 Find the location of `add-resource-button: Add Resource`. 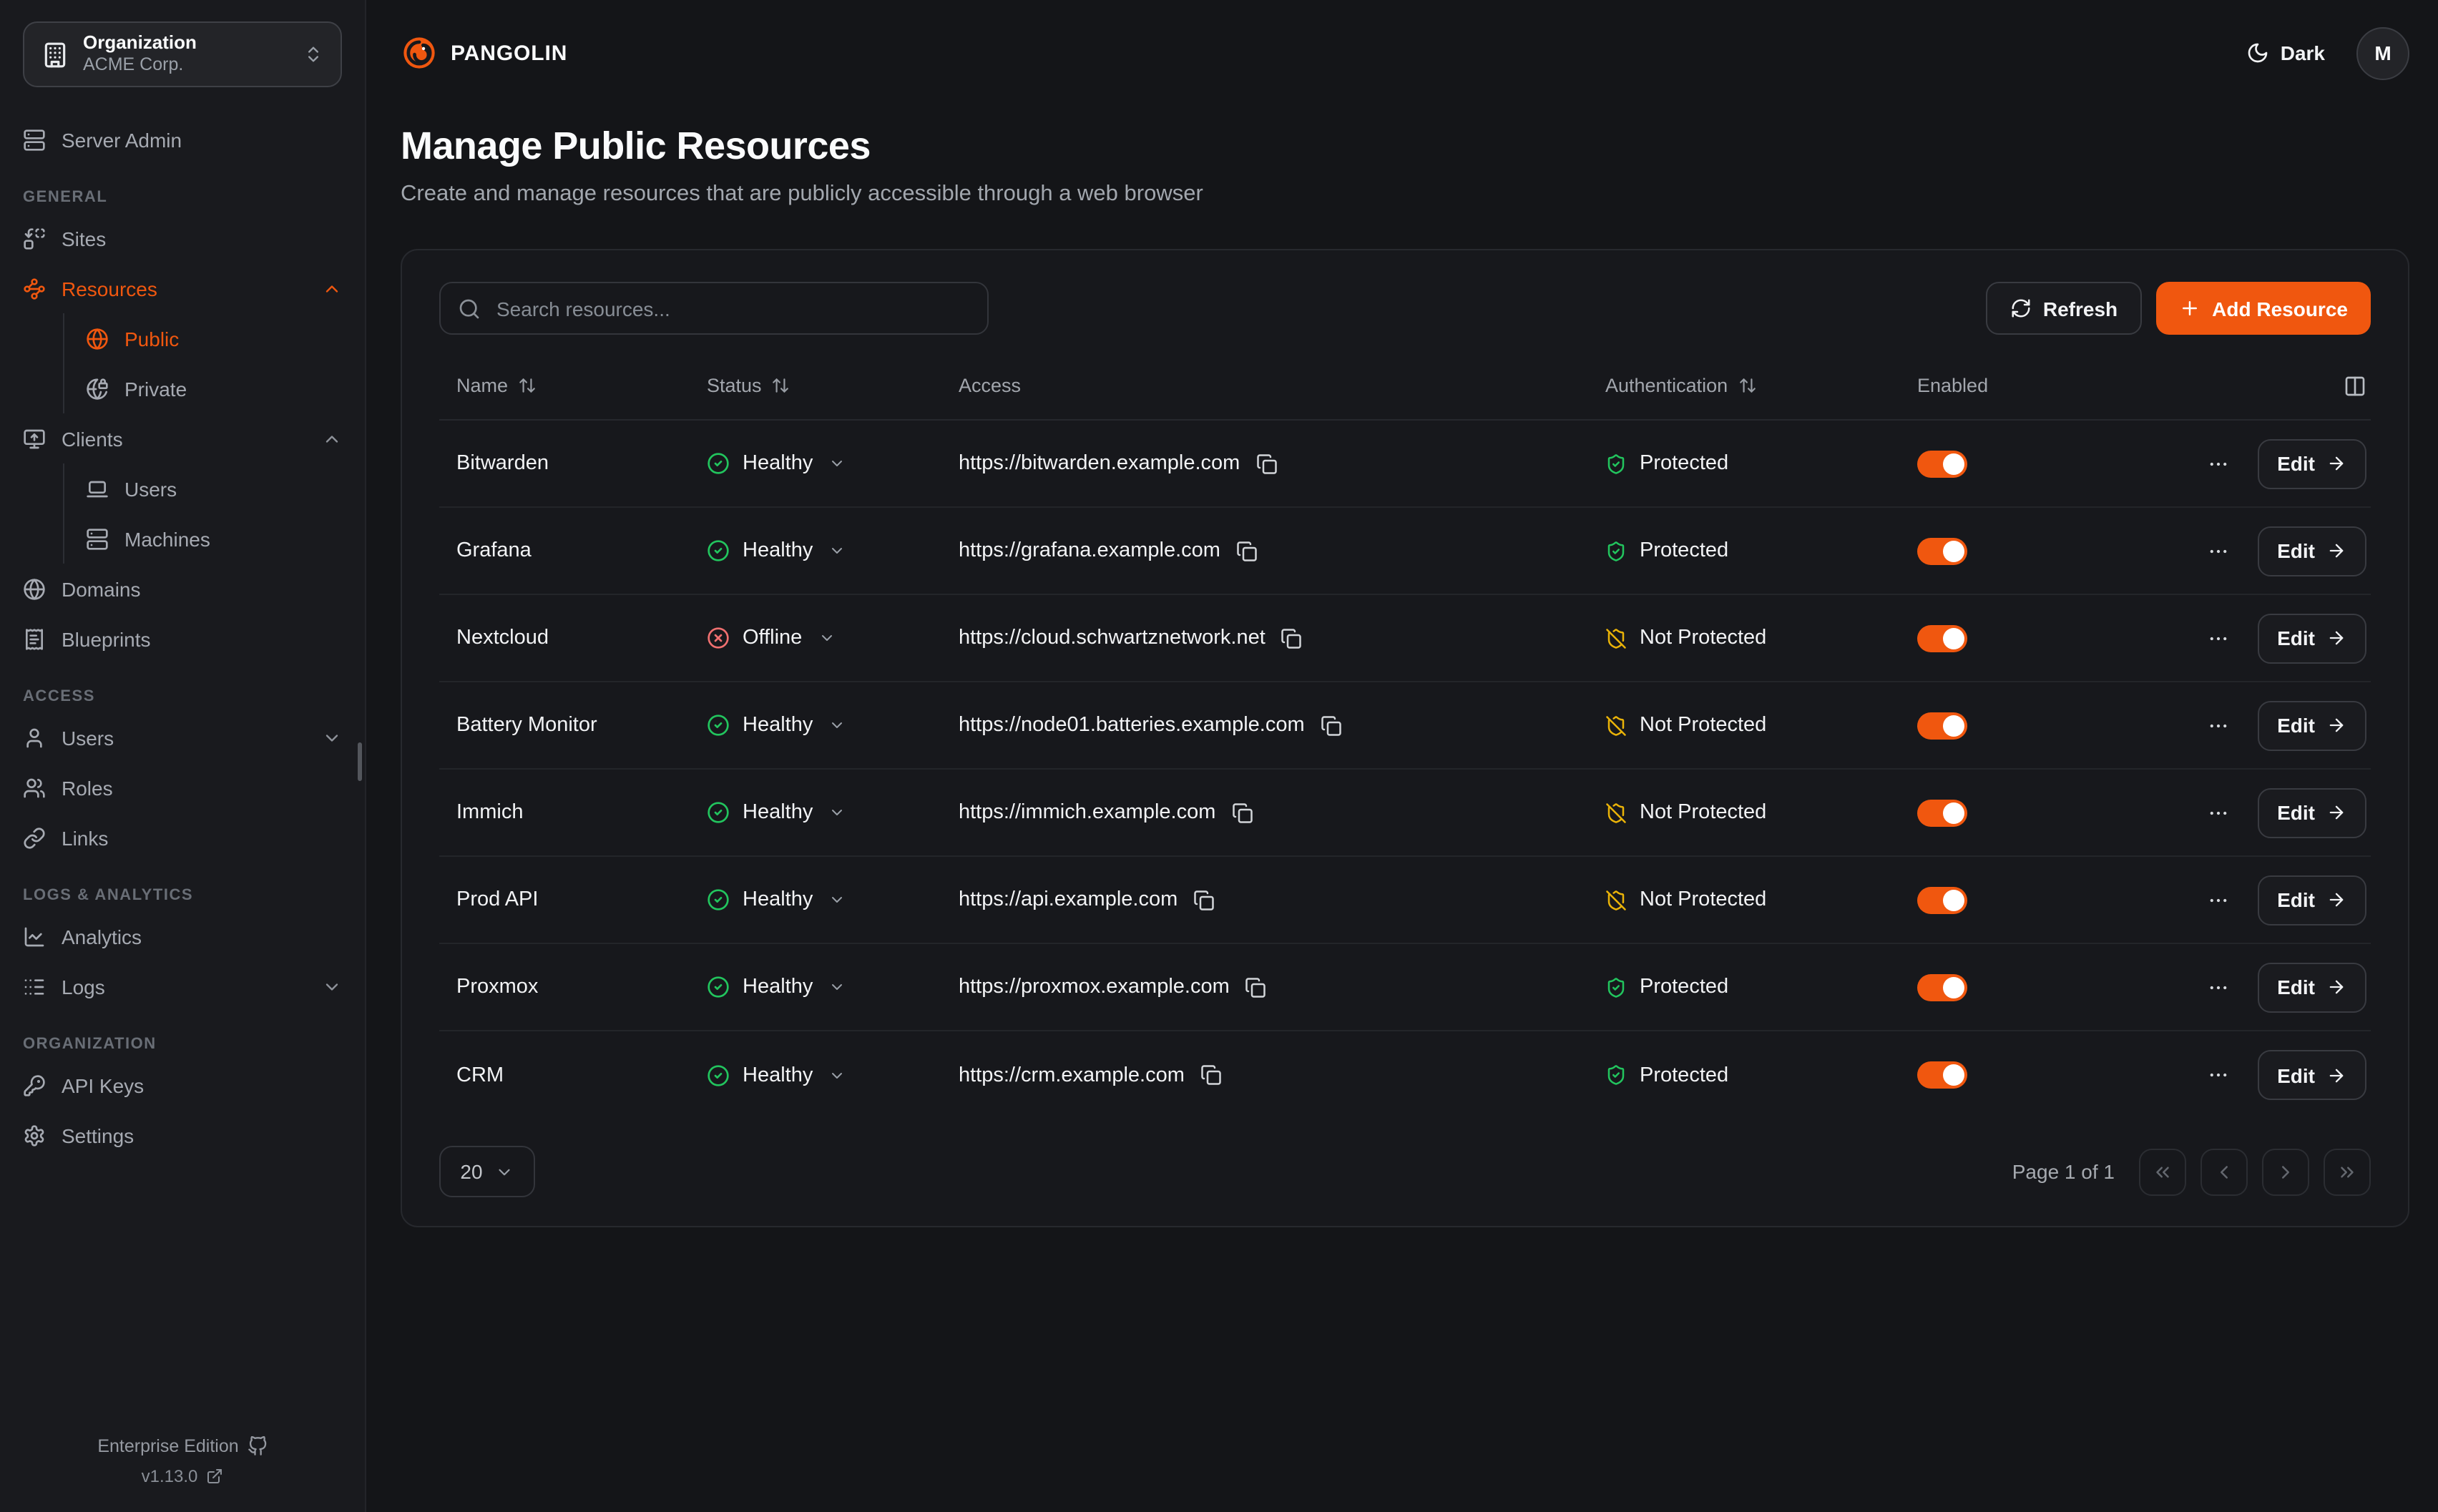

add-resource-button: Add Resource is located at coordinates (2263, 308).